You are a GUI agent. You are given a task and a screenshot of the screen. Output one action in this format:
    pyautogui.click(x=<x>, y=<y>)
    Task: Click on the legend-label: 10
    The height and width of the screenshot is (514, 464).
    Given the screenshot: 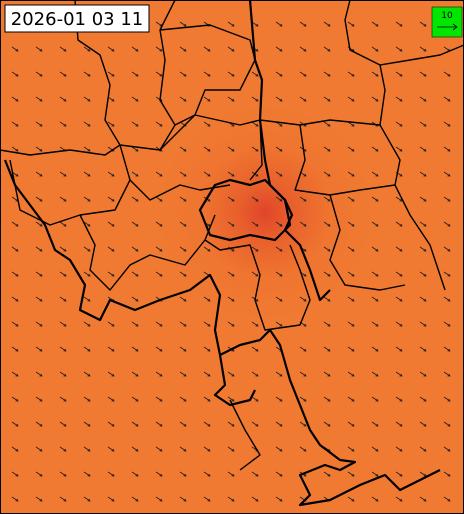 What is the action you would take?
    pyautogui.click(x=447, y=16)
    